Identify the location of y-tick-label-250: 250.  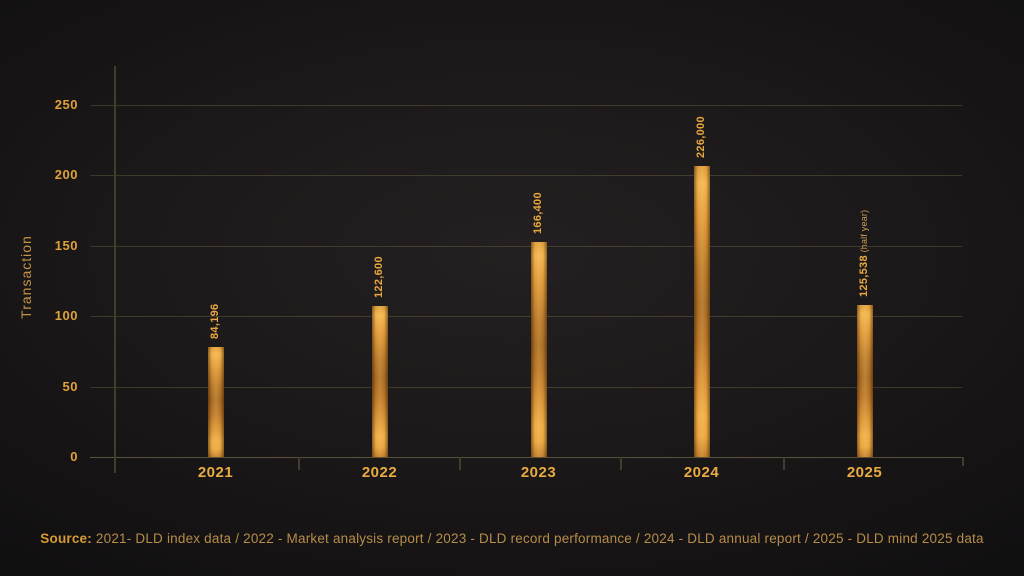
(66, 104).